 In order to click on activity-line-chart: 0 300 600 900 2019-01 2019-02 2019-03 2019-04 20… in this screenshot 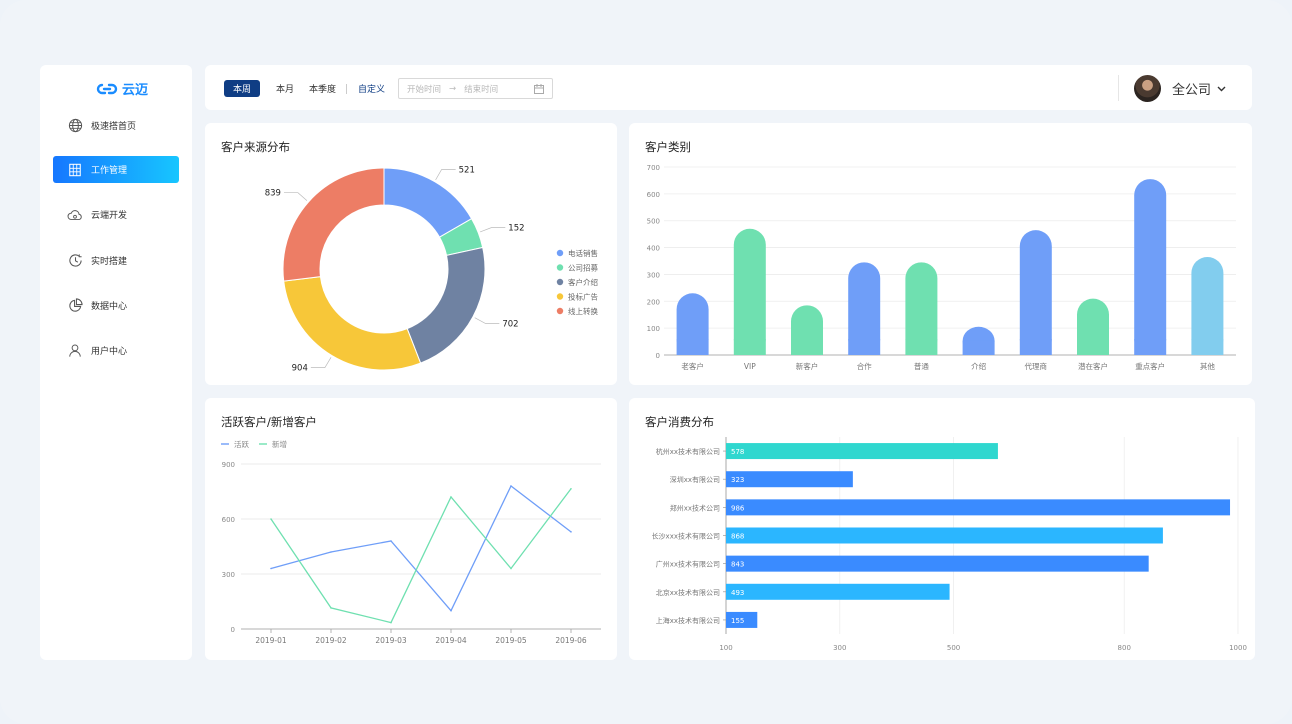, I will do `click(411, 542)`.